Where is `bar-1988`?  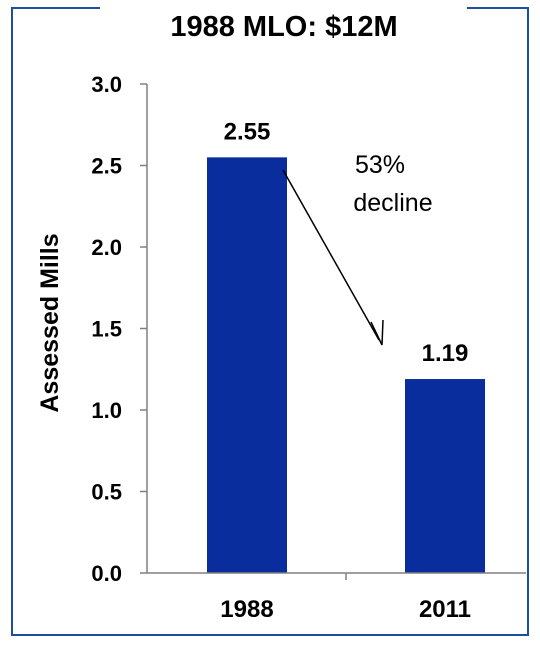 bar-1988 is located at coordinates (247, 365).